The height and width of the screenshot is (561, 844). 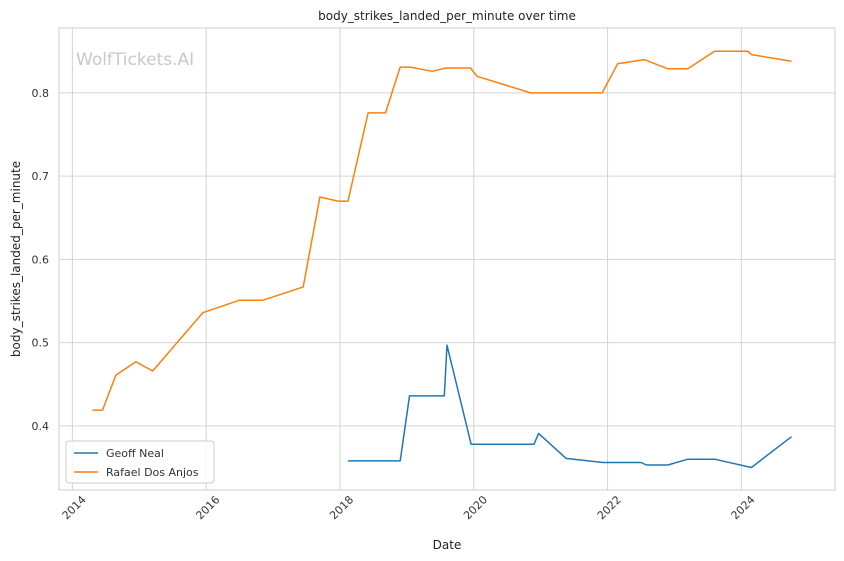 I want to click on legend-box, so click(x=140, y=462).